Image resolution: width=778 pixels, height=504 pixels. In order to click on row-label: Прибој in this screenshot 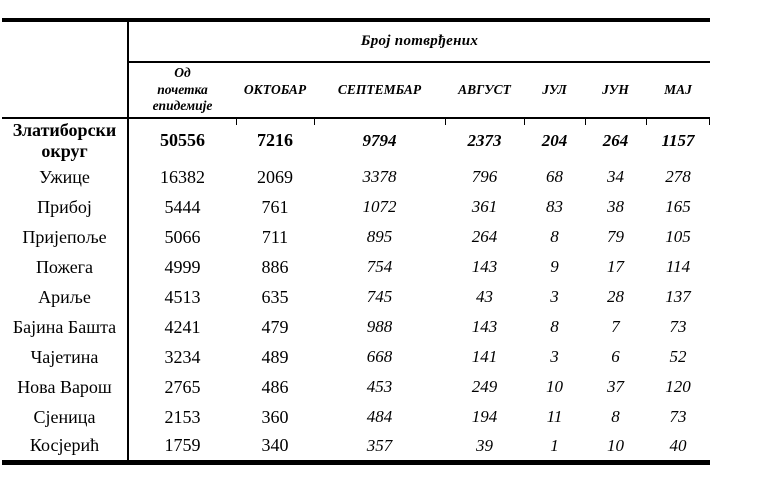, I will do `click(65, 207)`.